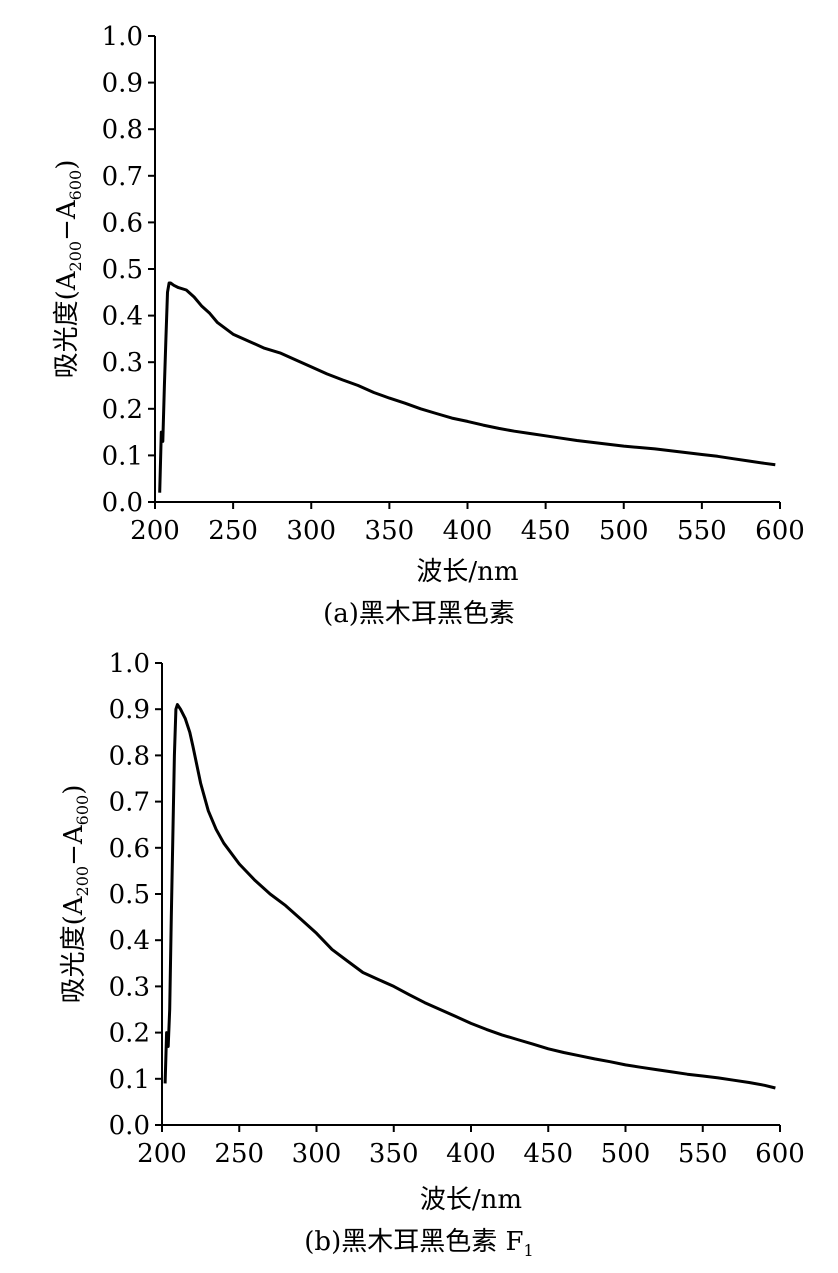 The image size is (838, 1273). Describe the element at coordinates (418, 1243) in the screenshot. I see `chart-caption: (b)黑木耳黑色素 F1` at that location.